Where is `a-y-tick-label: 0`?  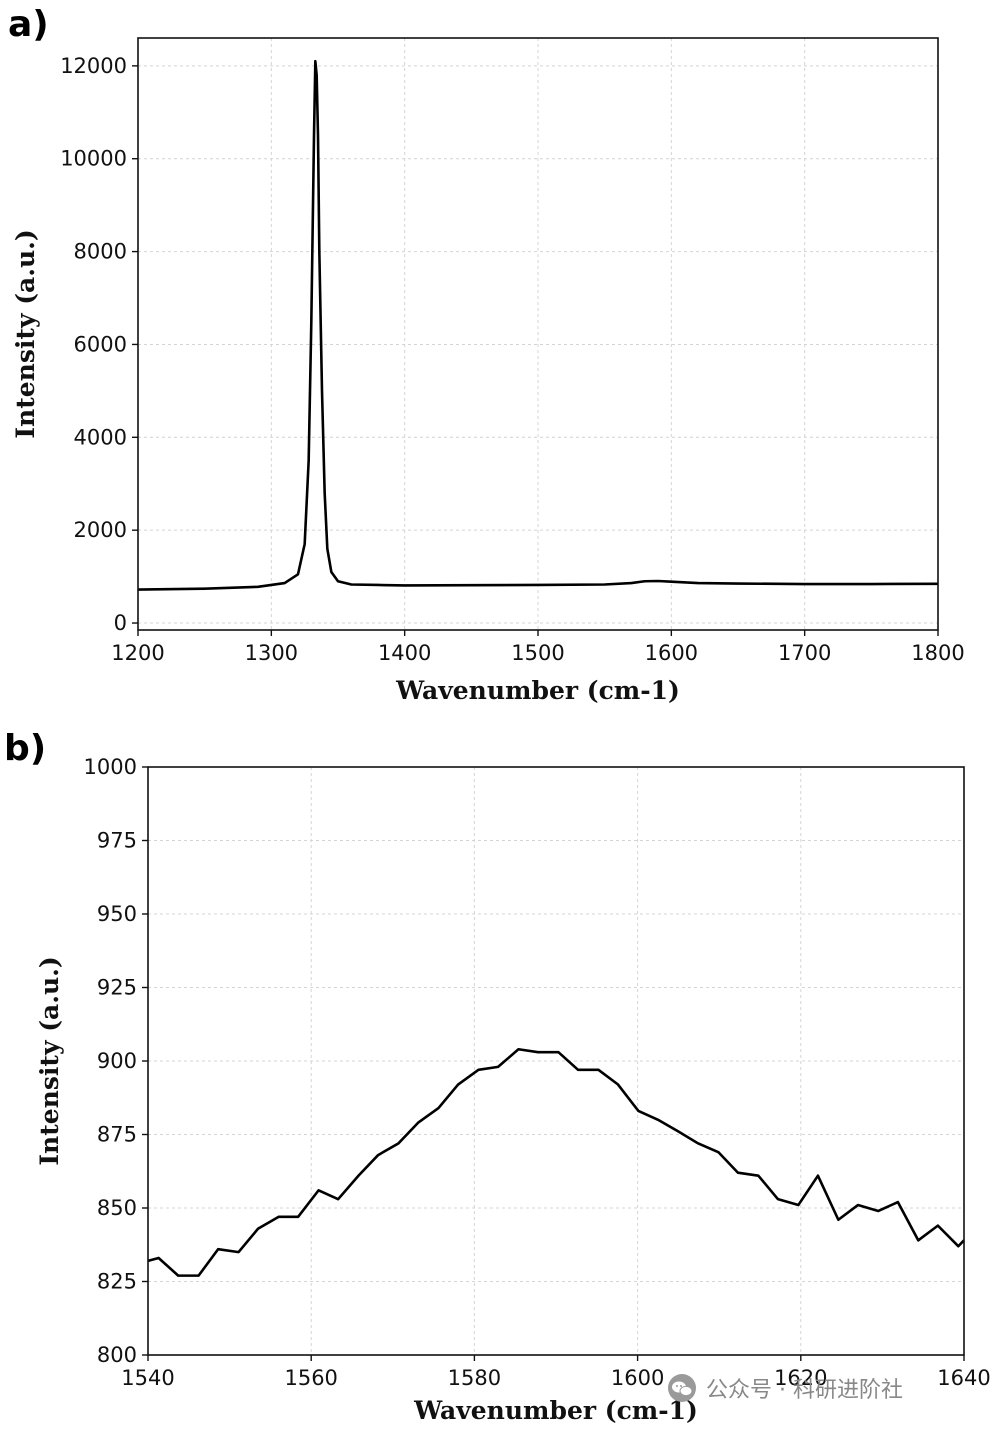 a-y-tick-label: 0 is located at coordinates (120, 623).